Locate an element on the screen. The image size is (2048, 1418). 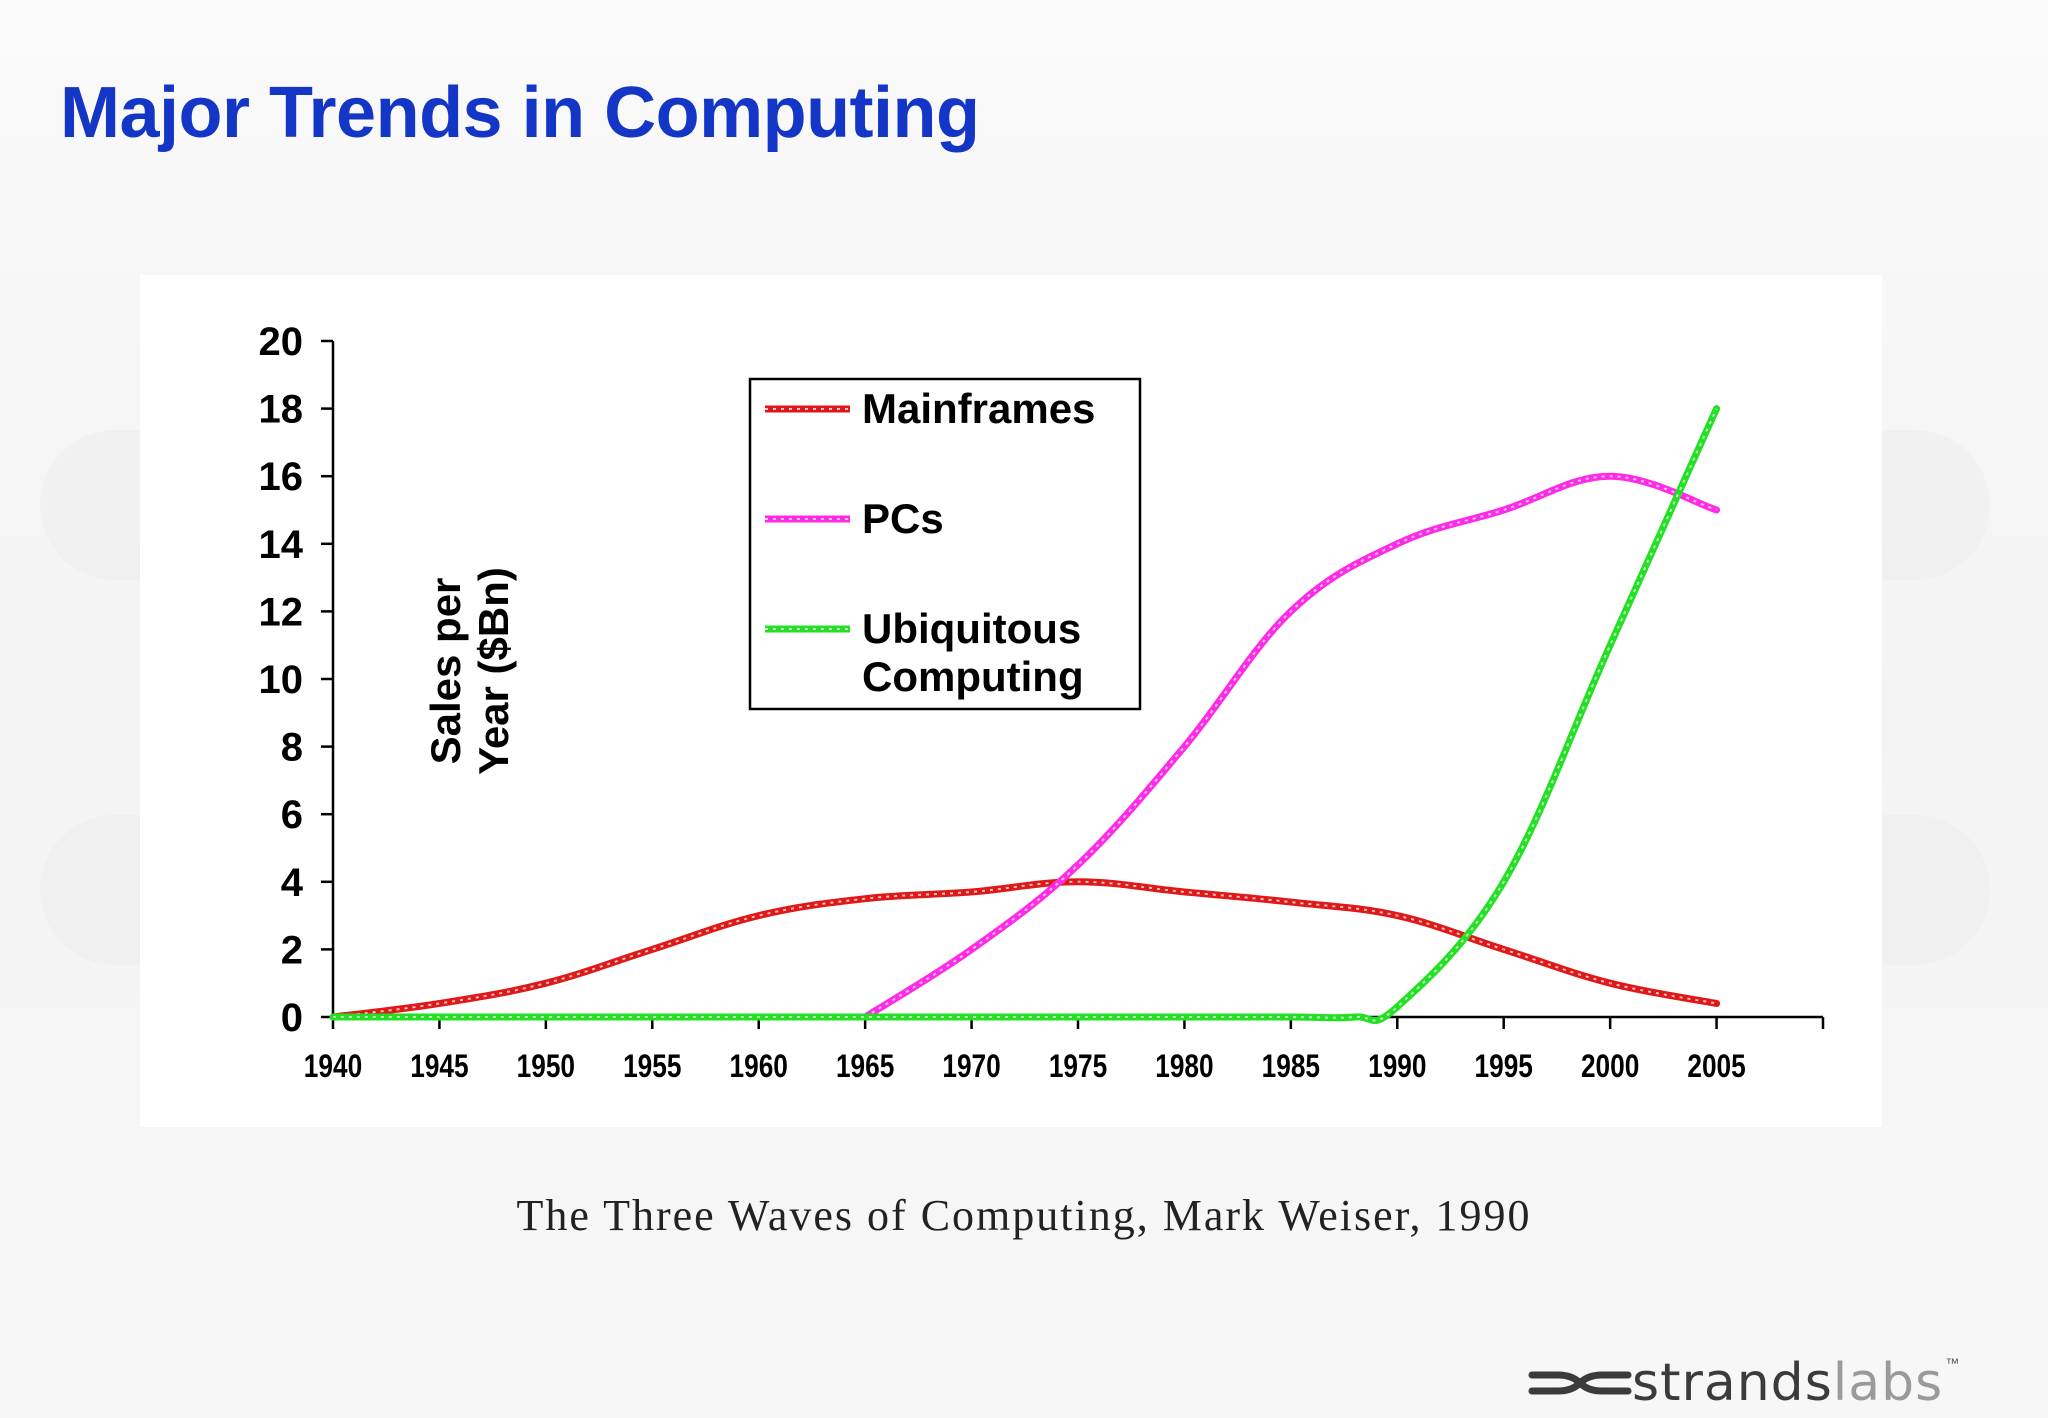
x-tick-label: 2000 is located at coordinates (1610, 1067).